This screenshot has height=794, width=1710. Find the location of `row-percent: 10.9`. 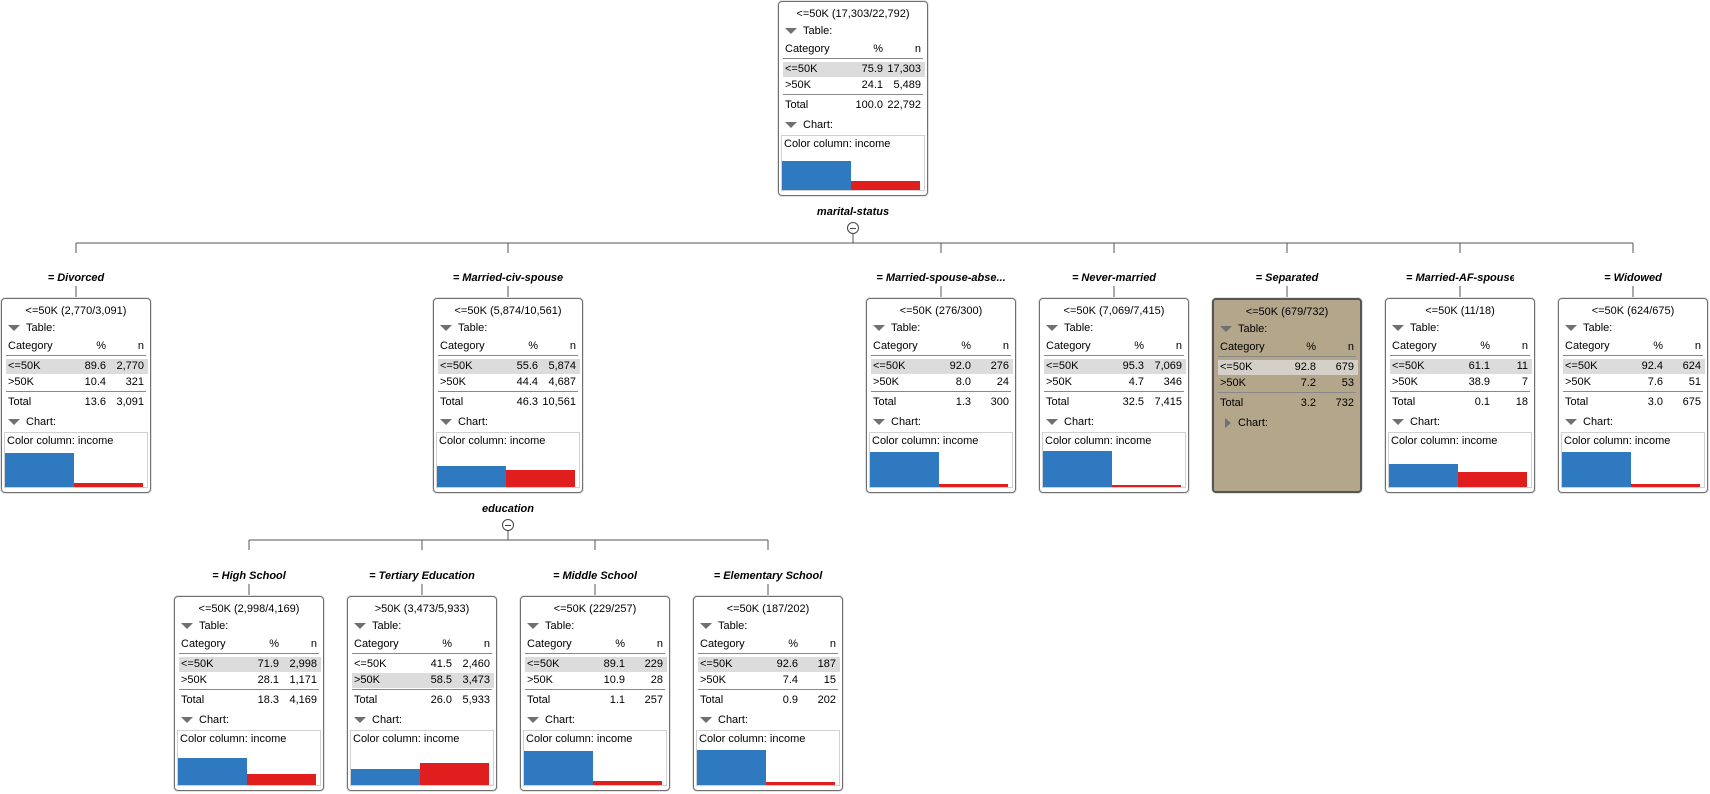

row-percent: 10.9 is located at coordinates (614, 680).